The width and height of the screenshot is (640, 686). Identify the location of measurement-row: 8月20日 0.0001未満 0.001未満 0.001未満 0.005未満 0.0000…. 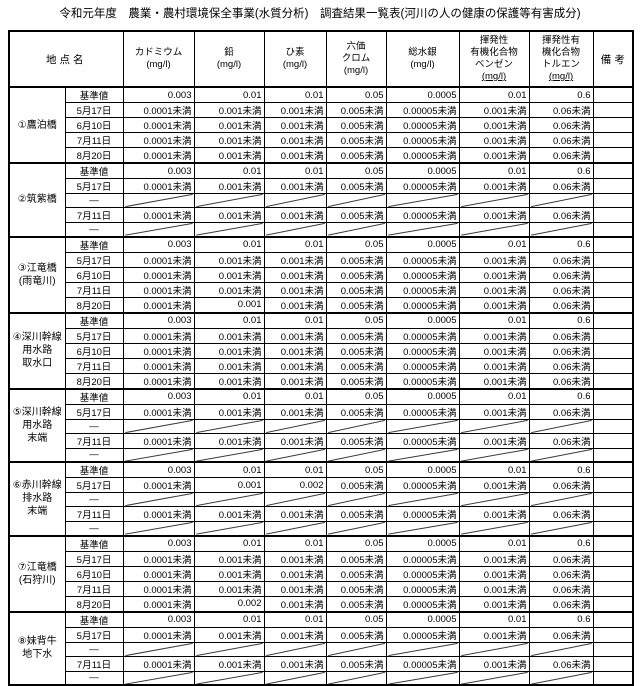
(321, 155).